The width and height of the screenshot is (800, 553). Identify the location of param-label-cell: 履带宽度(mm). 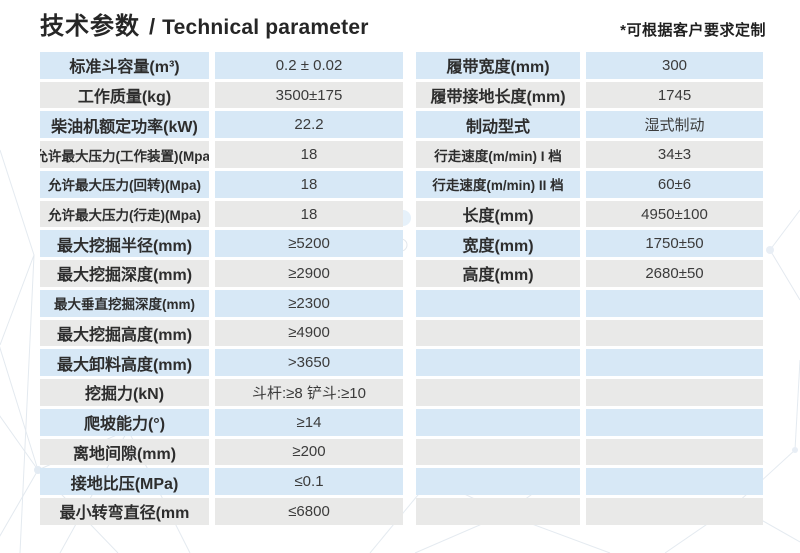
(498, 65).